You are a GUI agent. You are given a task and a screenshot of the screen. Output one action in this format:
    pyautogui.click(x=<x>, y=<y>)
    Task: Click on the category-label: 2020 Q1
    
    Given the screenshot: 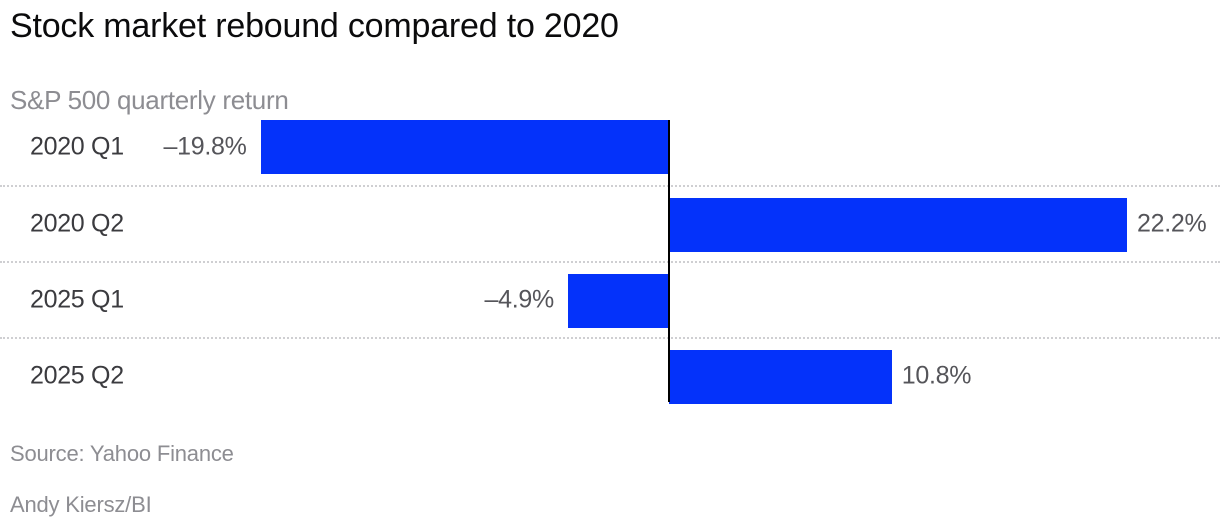 What is the action you would take?
    pyautogui.click(x=77, y=146)
    